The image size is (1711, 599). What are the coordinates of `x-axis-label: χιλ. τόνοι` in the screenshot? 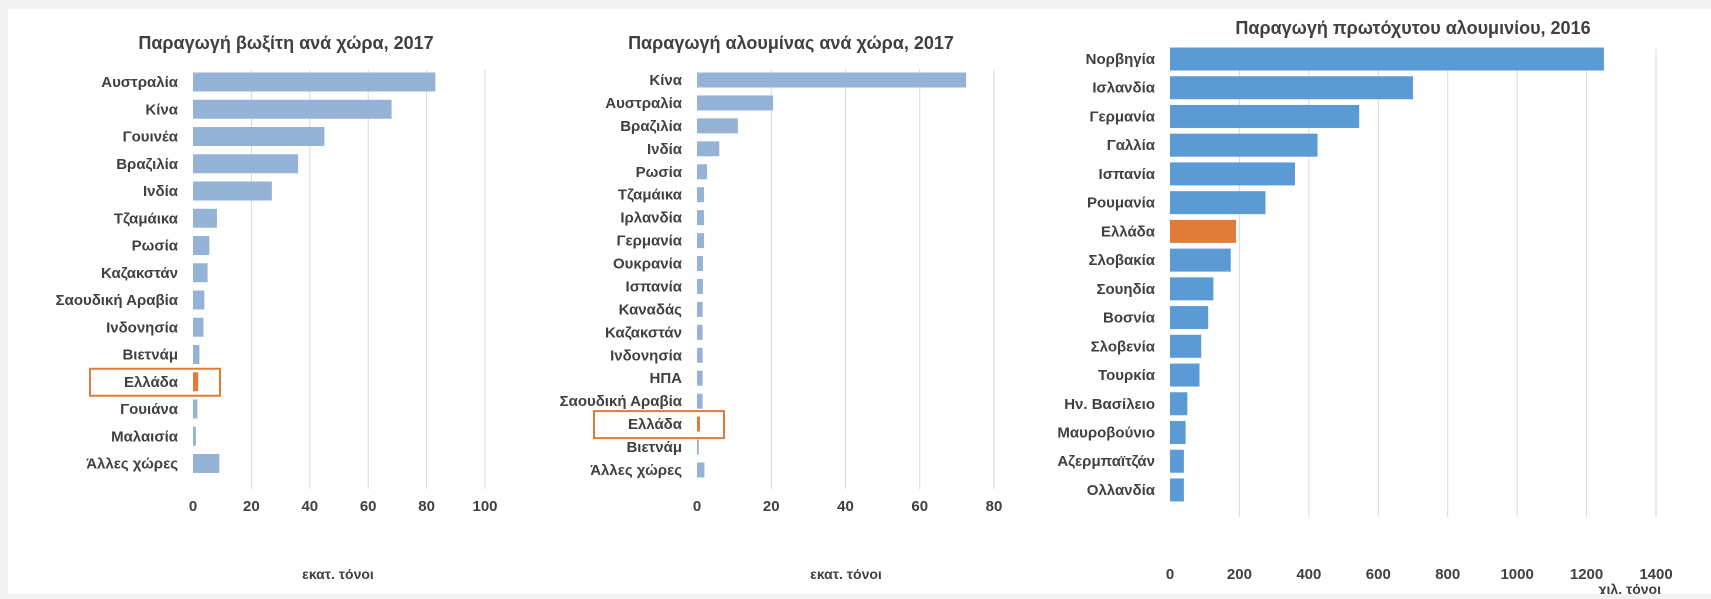 It's located at (1629, 587).